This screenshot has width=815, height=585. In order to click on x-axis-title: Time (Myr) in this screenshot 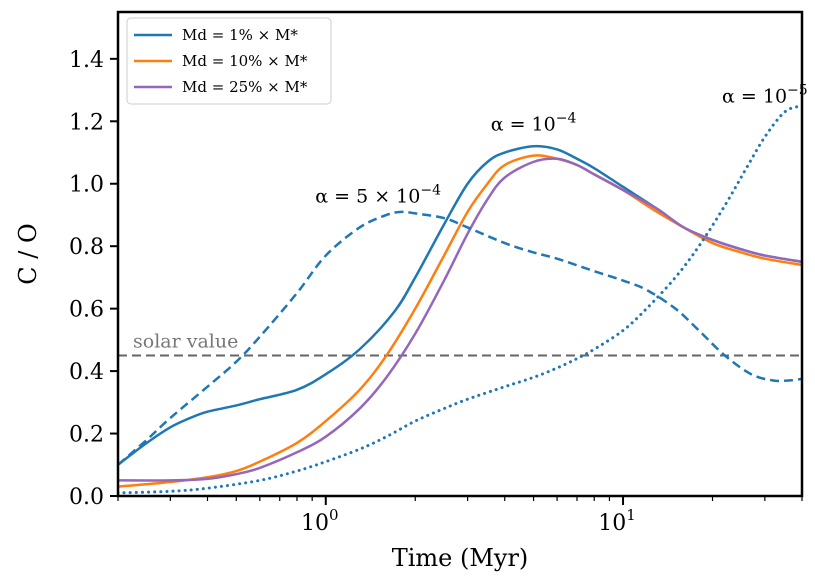, I will do `click(460, 558)`.